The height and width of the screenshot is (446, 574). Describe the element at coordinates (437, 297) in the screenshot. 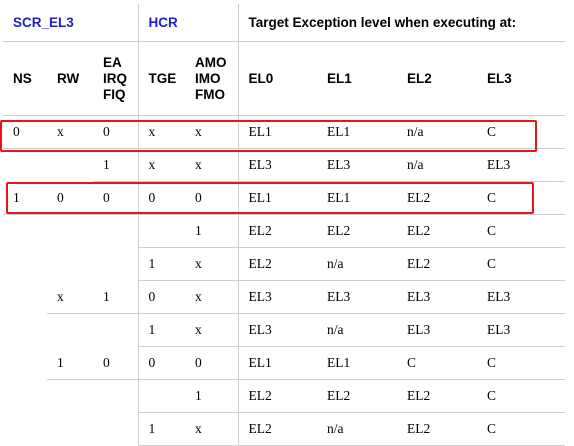

I see `cell-el2: EL3` at that location.